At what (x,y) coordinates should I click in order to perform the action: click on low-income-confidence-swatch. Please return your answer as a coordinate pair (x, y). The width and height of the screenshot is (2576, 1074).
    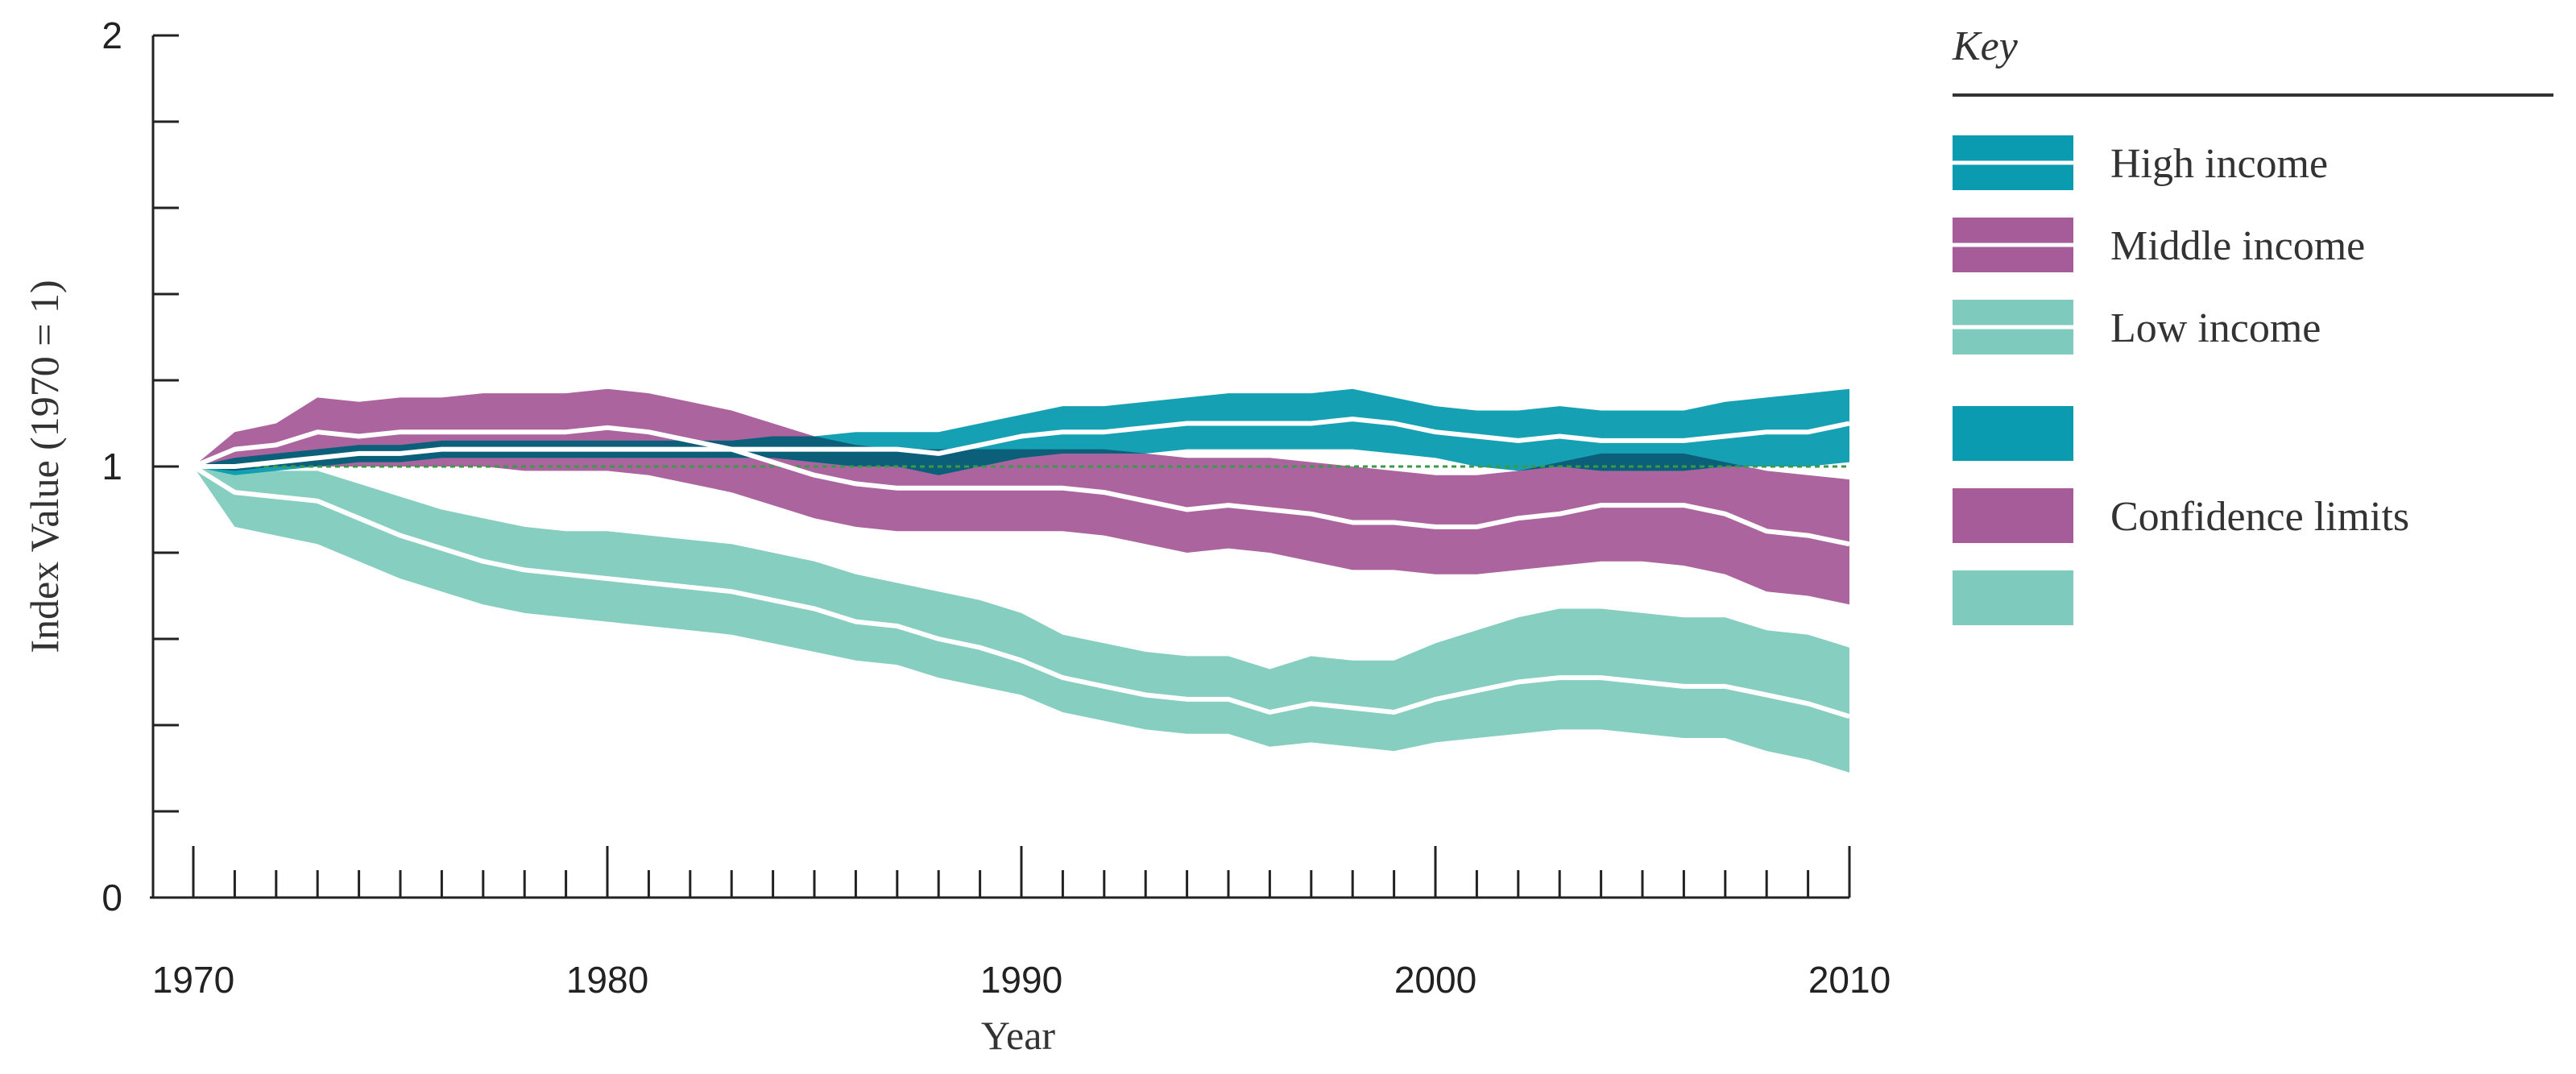
    Looking at the image, I should click on (2013, 597).